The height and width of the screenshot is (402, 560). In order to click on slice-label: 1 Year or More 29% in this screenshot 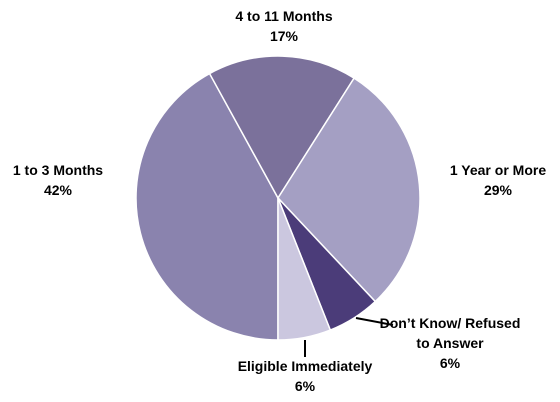, I will do `click(496, 180)`.